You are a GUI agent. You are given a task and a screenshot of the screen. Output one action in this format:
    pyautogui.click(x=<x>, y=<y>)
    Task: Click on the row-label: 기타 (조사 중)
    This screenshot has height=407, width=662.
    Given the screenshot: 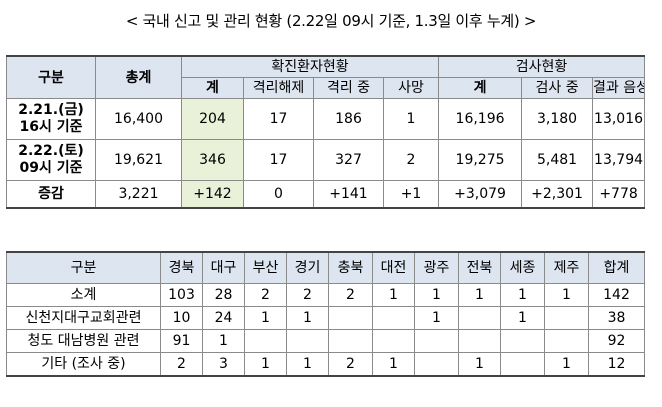 What is the action you would take?
    pyautogui.click(x=83, y=364)
    